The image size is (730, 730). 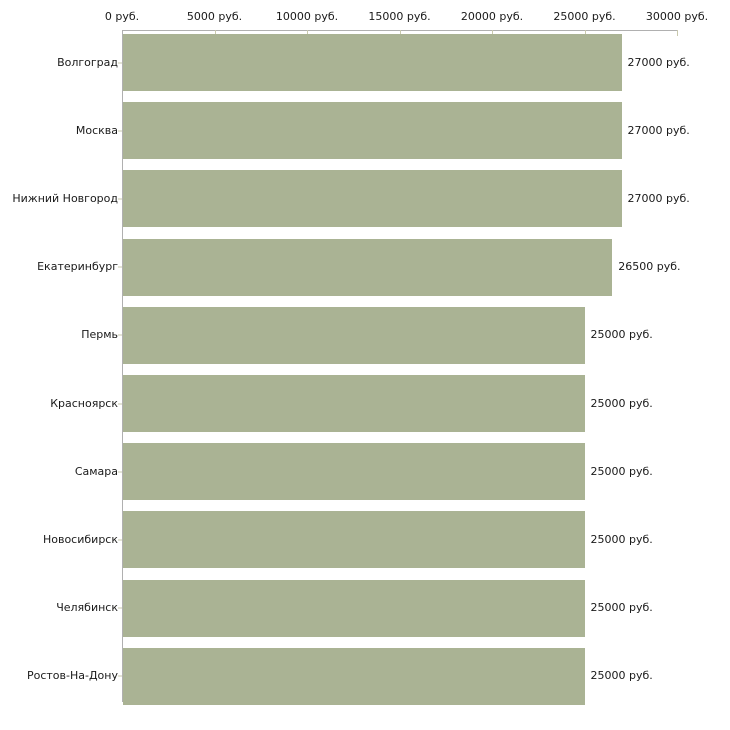 What do you see at coordinates (649, 267) in the screenshot?
I see `bar-value-label: 26500 руб.` at bounding box center [649, 267].